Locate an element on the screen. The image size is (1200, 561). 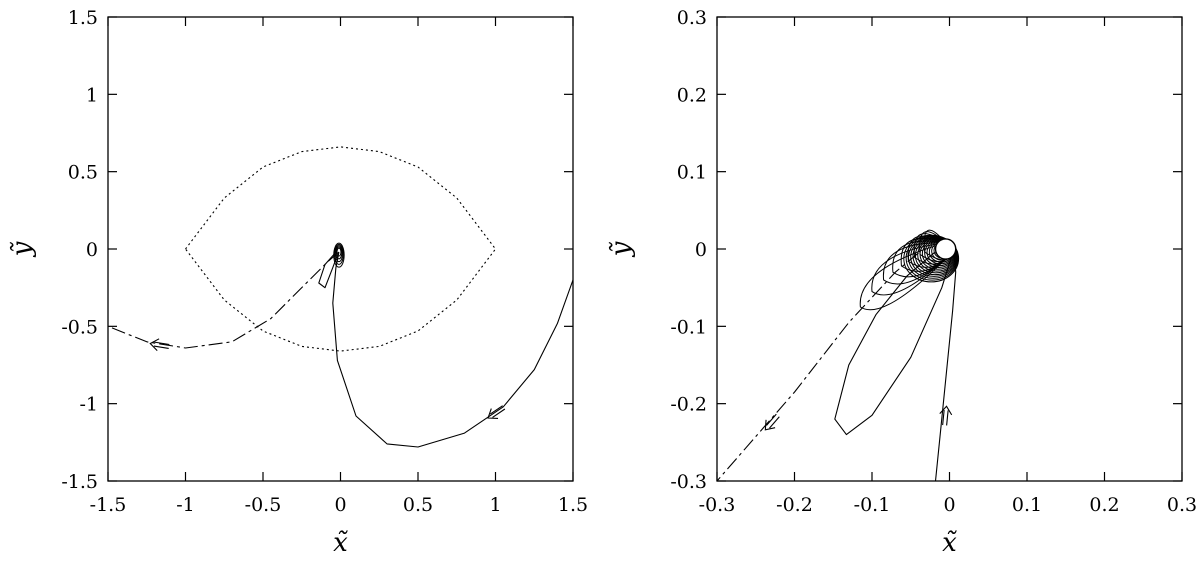
x-tick-label: 0.2 is located at coordinates (1104, 505).